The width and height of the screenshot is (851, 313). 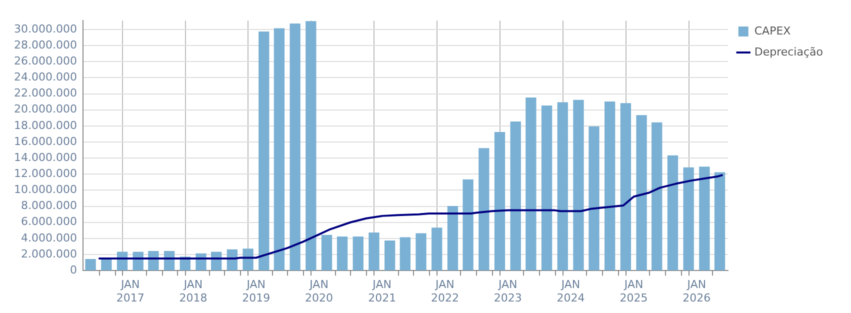 I want to click on y-tick-label: 8.000.000, so click(x=48, y=205).